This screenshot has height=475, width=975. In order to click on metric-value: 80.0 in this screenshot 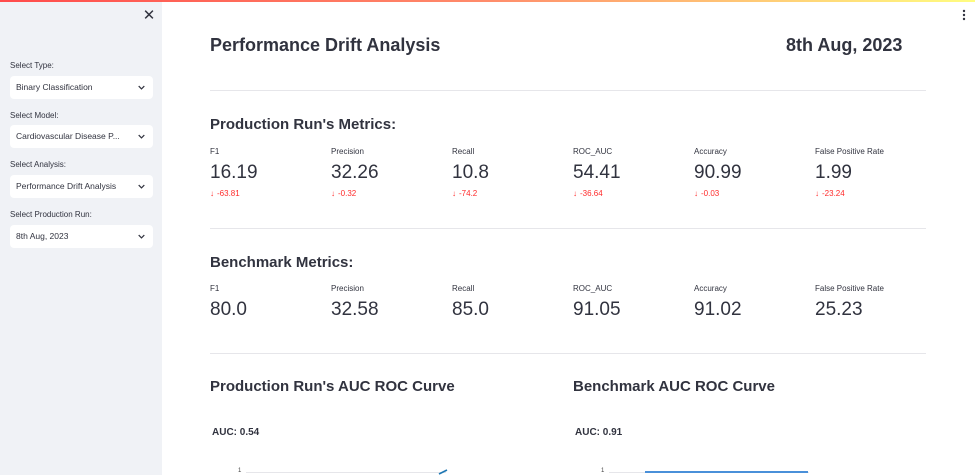, I will do `click(228, 309)`.